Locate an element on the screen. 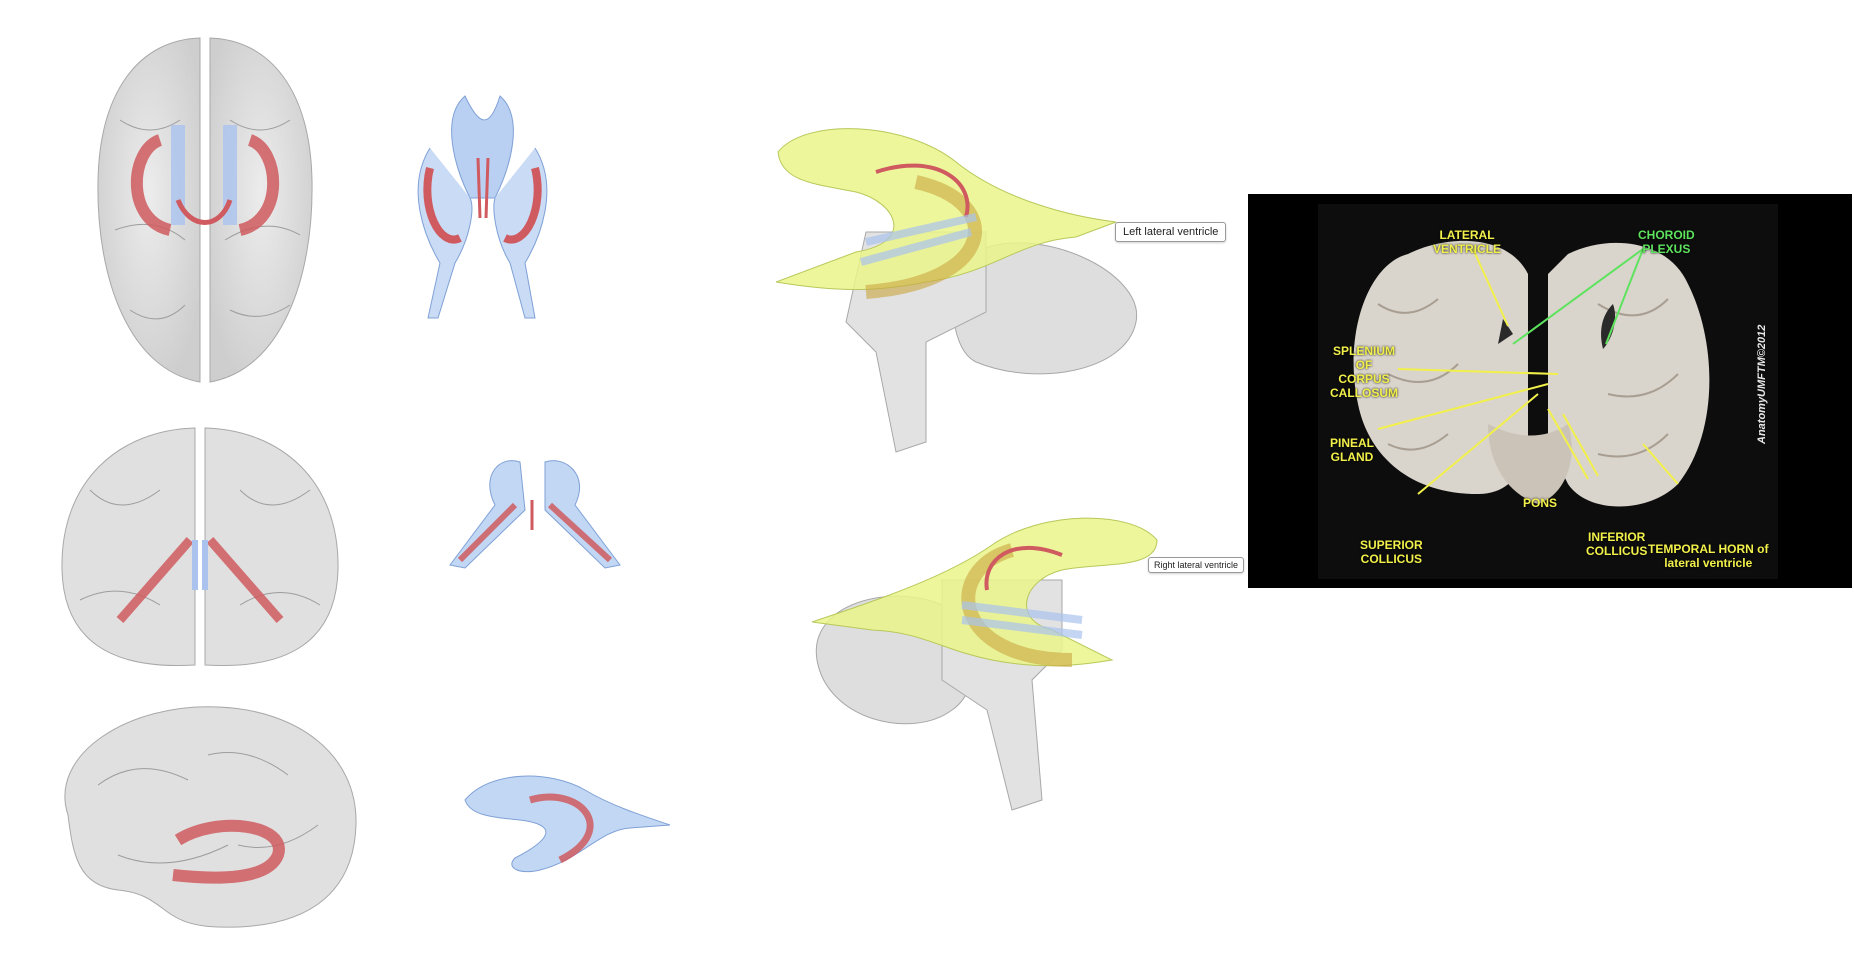 The width and height of the screenshot is (1854, 957). left-lateral-ventricle-view is located at coordinates (961, 292).